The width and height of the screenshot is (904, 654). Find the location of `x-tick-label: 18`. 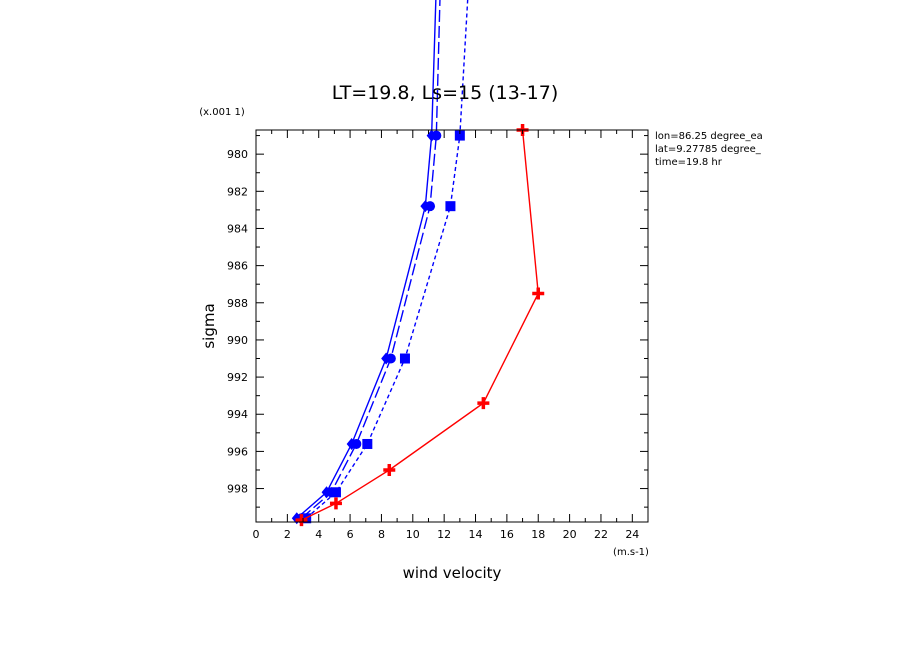

x-tick-label: 18 is located at coordinates (538, 534).